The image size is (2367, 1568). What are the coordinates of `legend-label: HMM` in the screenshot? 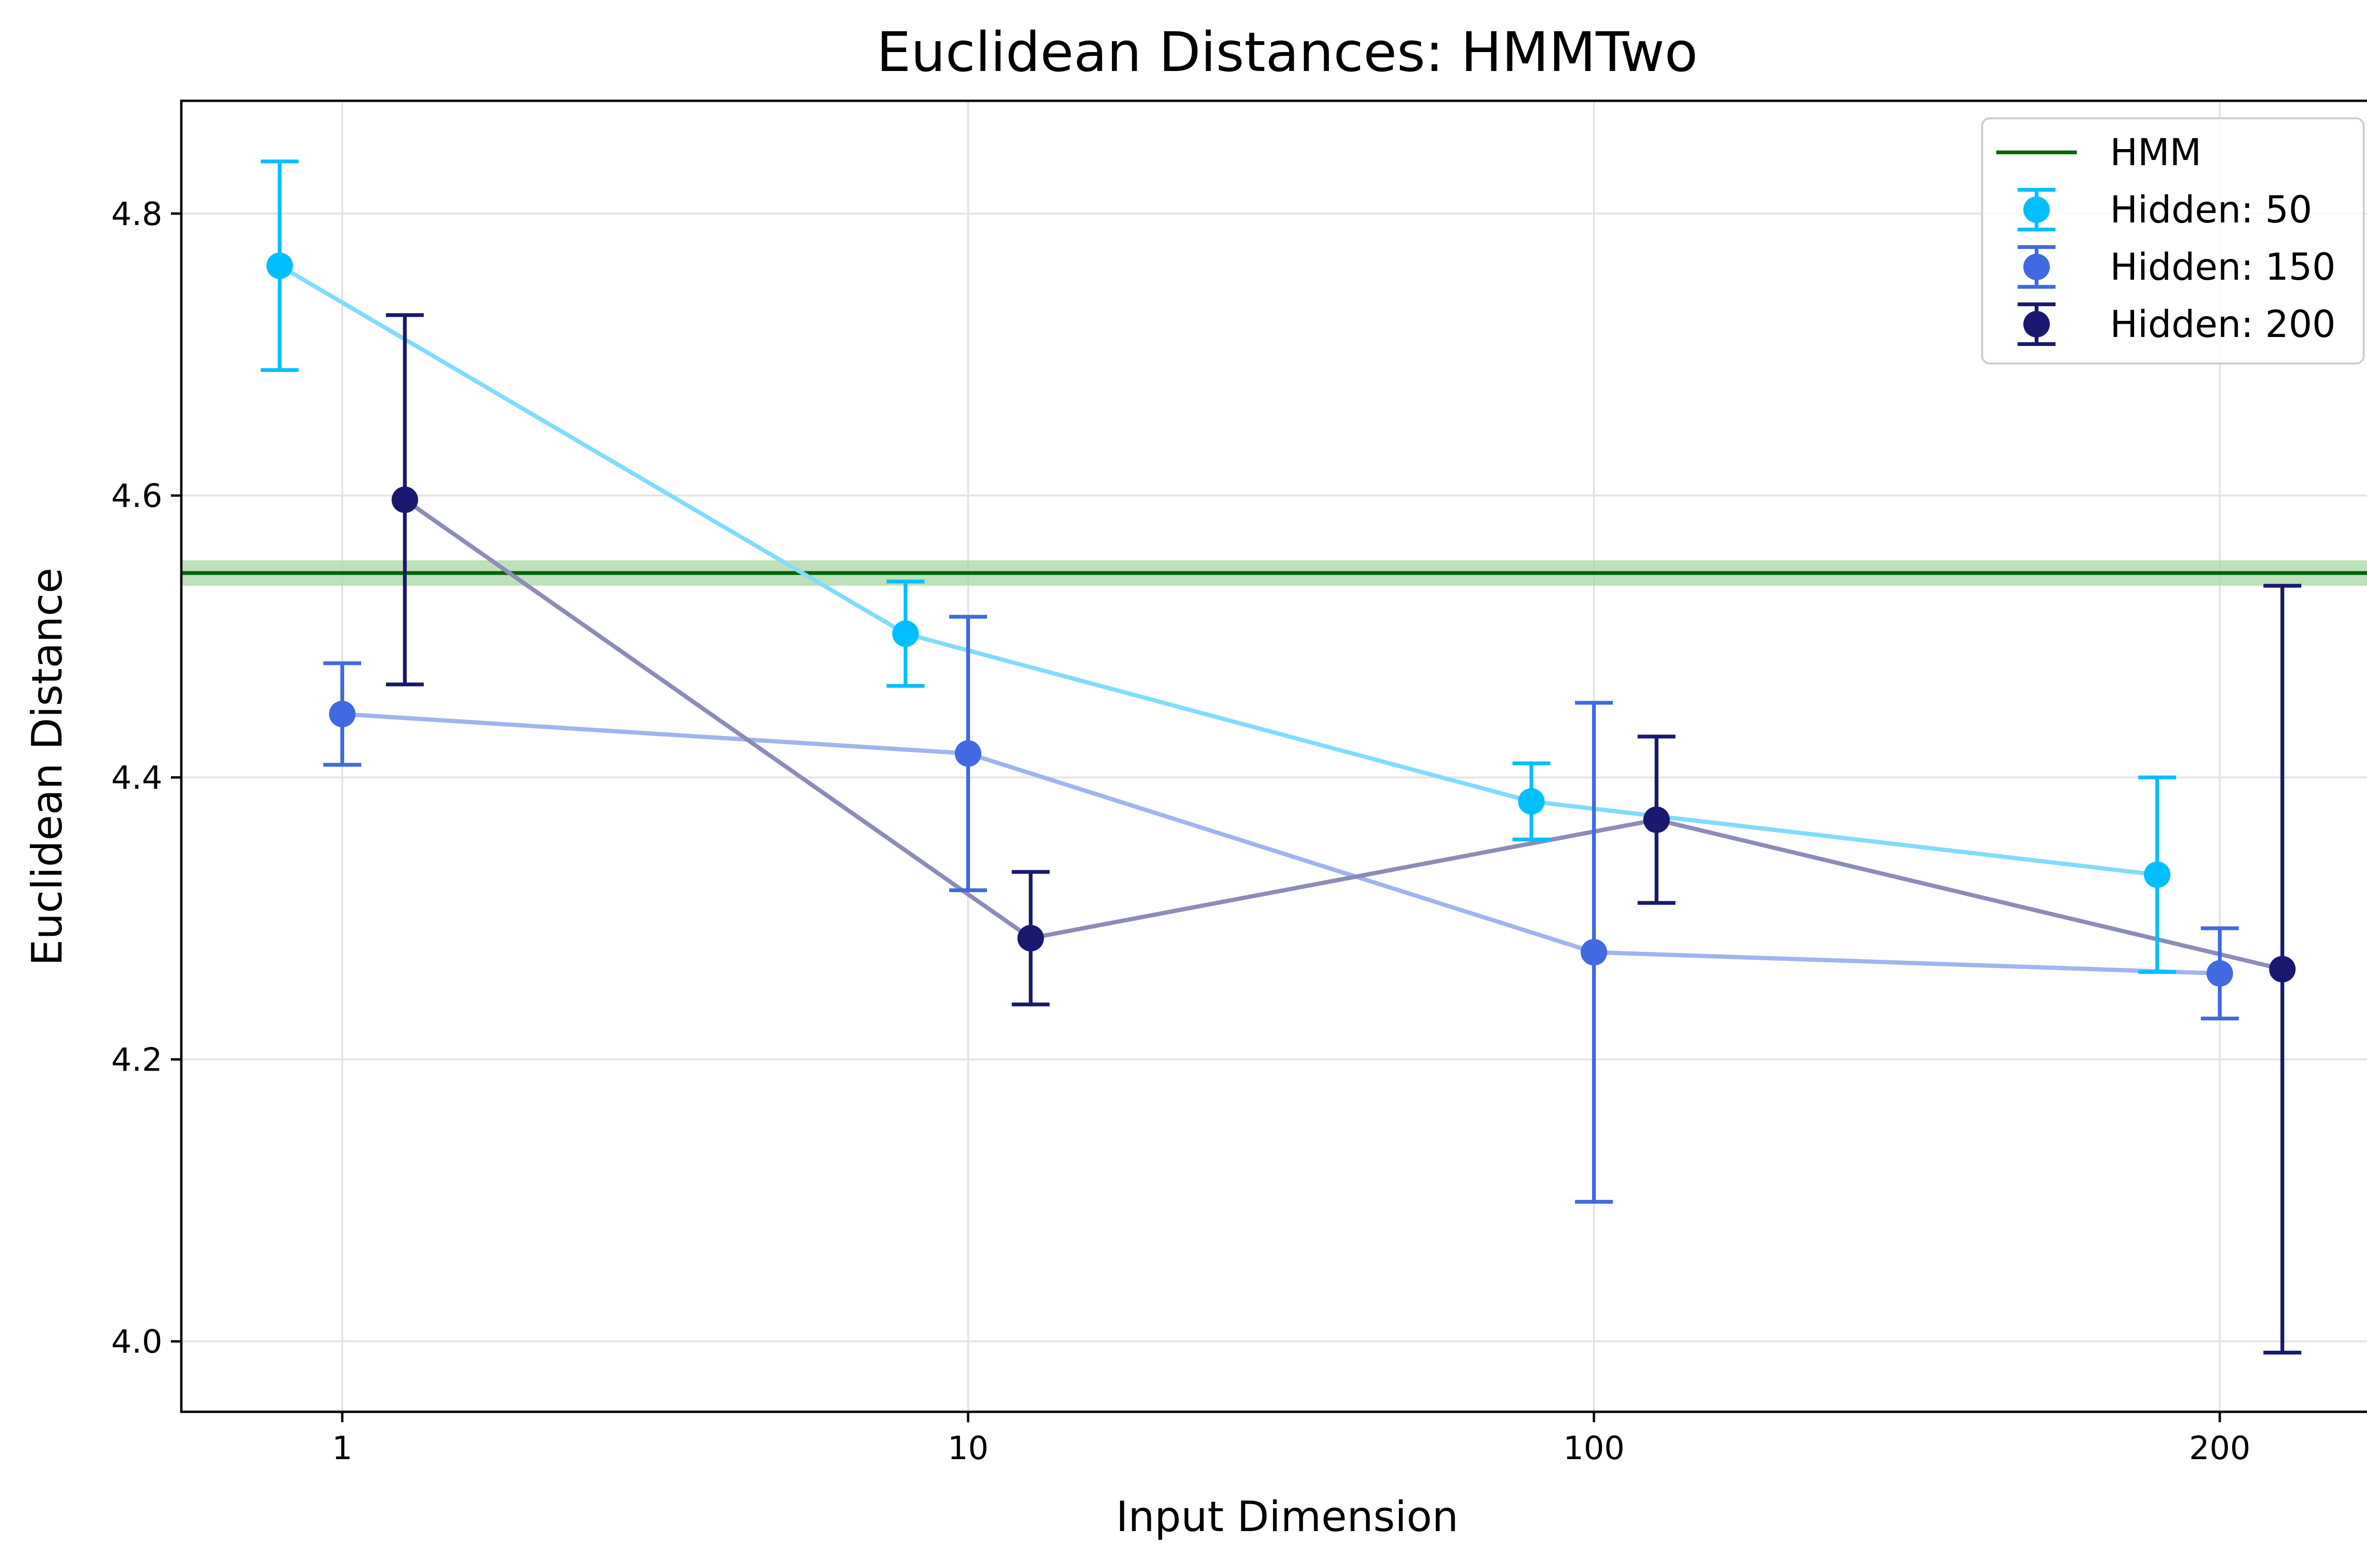 It's located at (2155, 153).